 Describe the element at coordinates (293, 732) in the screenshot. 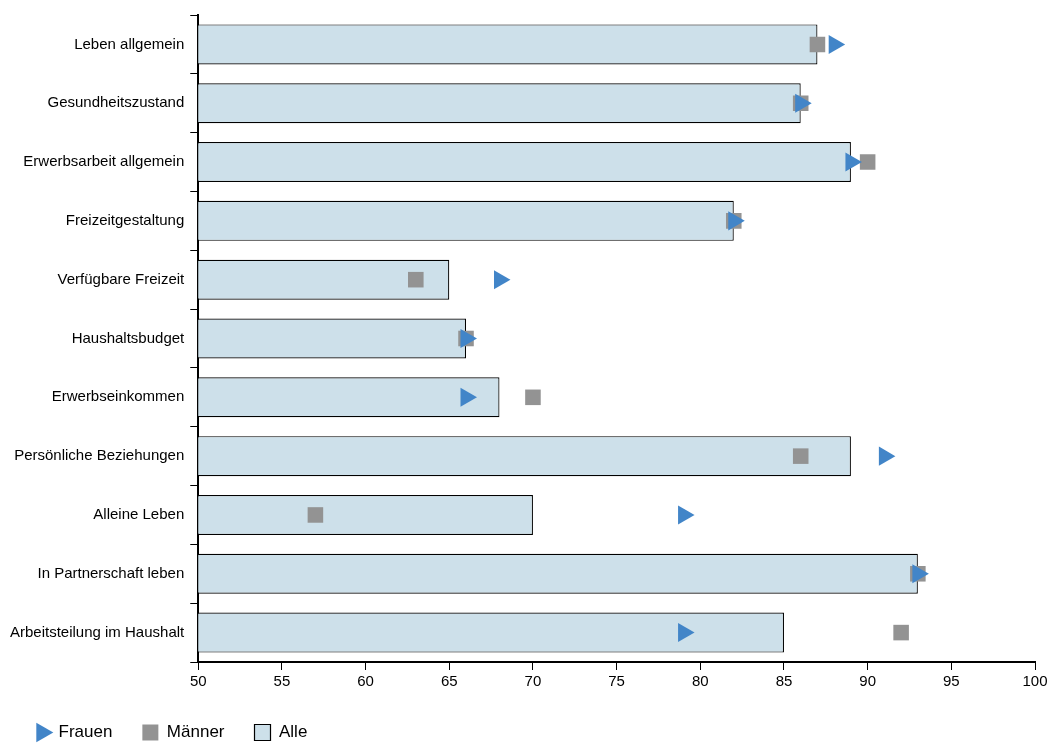

I see `legend-label: Alle` at that location.